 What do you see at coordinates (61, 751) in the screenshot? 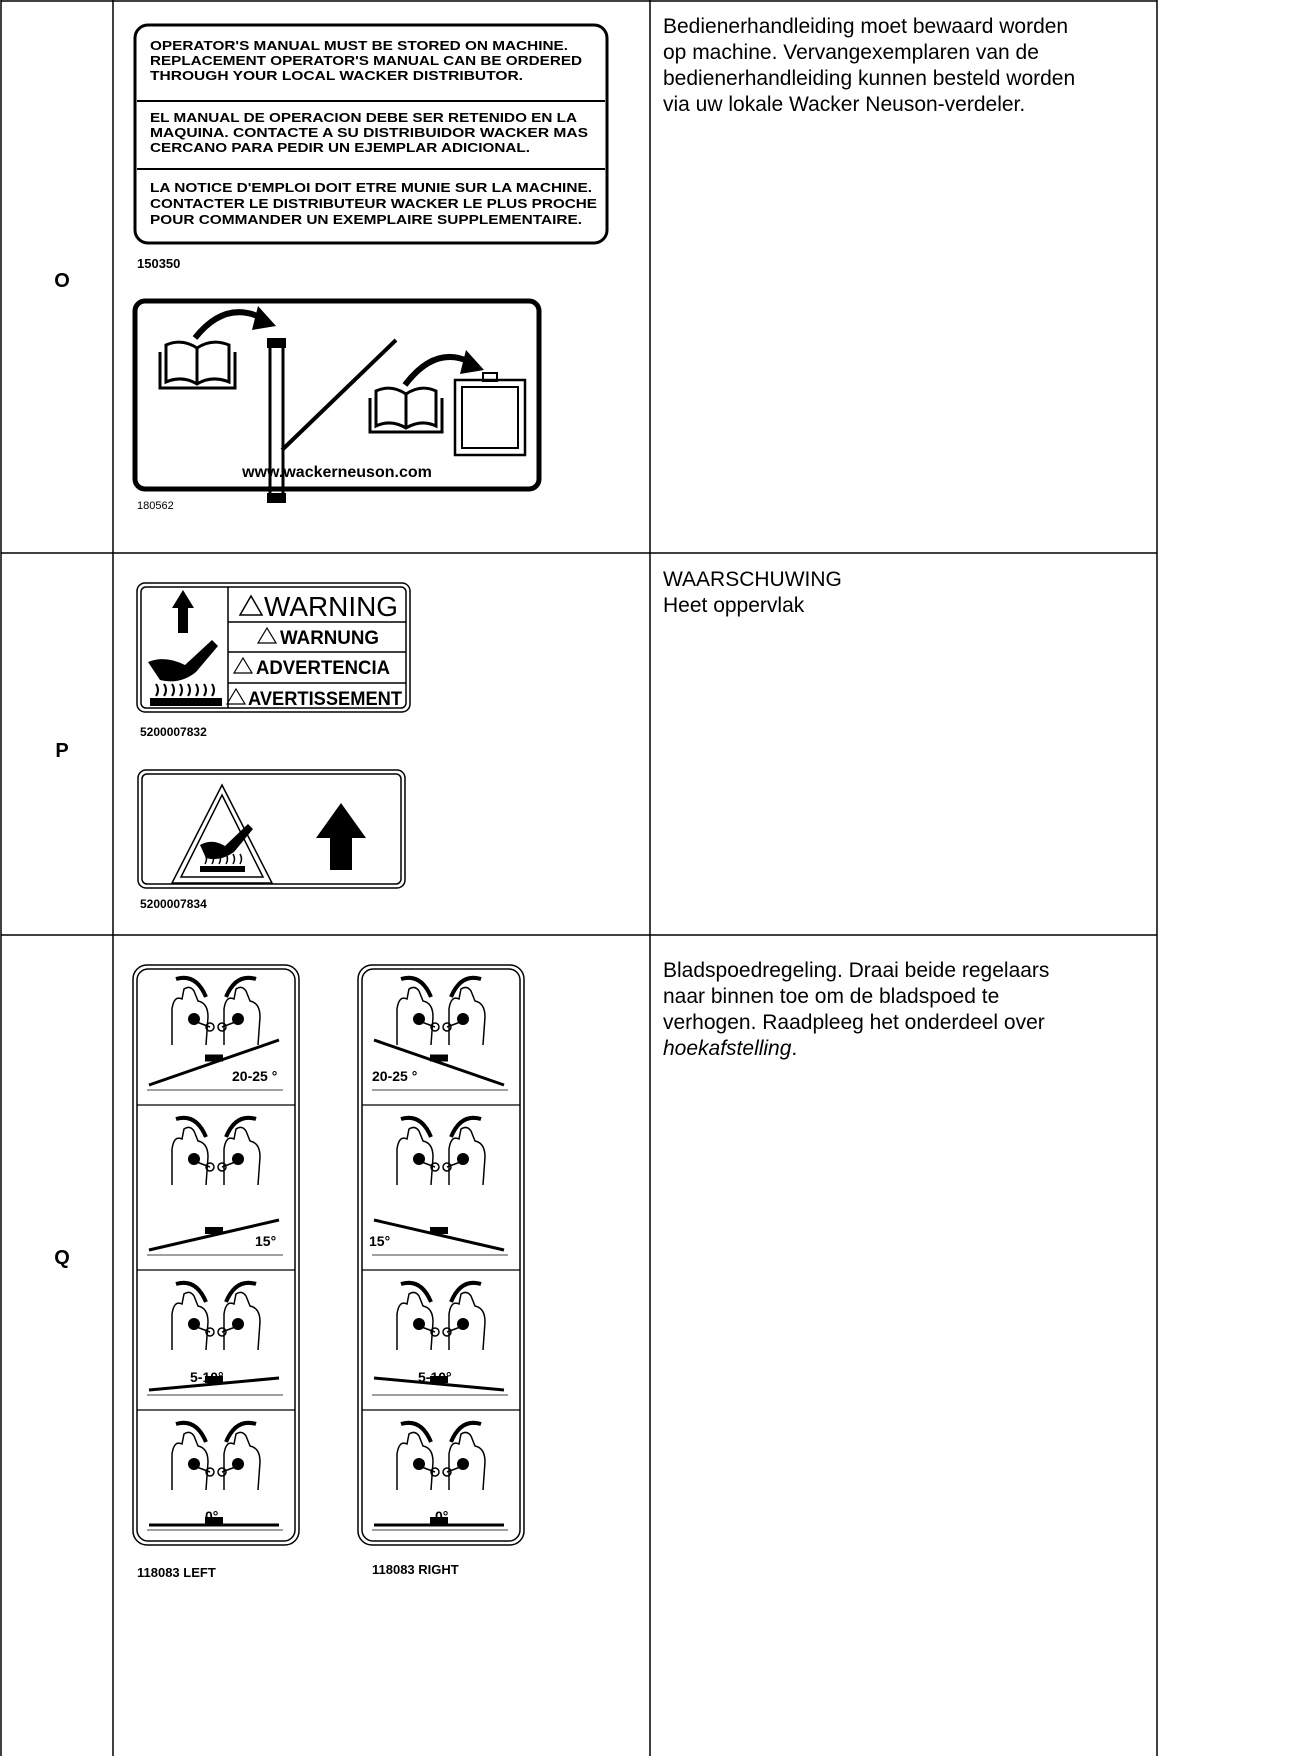
I see `row-label: P` at bounding box center [61, 751].